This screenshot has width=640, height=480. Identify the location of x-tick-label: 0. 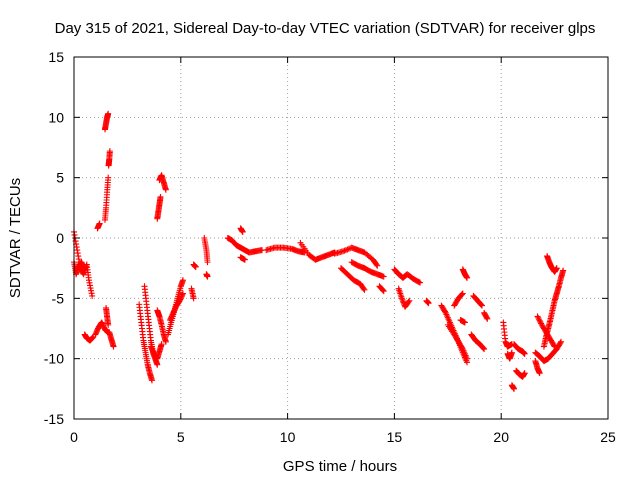
(74, 437).